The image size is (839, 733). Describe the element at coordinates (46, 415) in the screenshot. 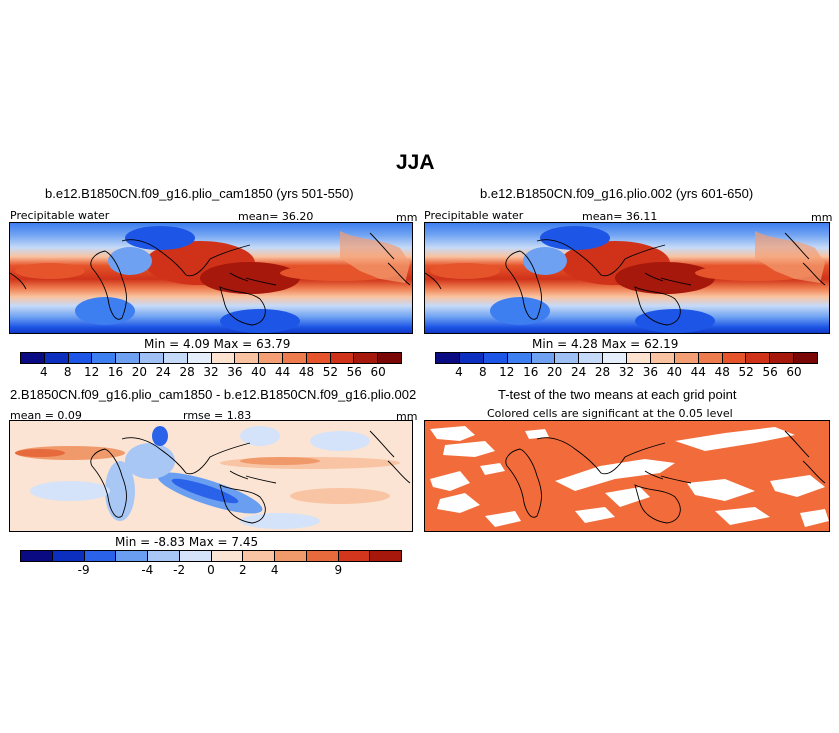

I see `mean-label: mean = 0.09` at that location.